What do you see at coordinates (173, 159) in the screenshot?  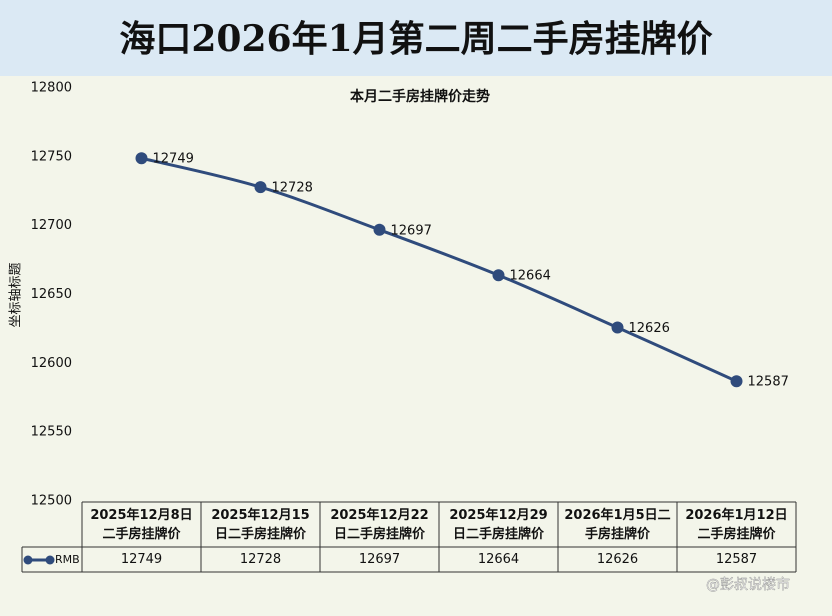 I see `data-label: 12749` at bounding box center [173, 159].